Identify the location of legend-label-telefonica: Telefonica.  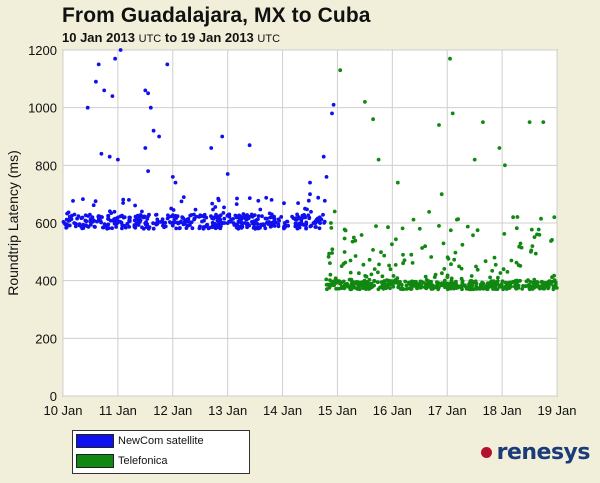
(143, 461).